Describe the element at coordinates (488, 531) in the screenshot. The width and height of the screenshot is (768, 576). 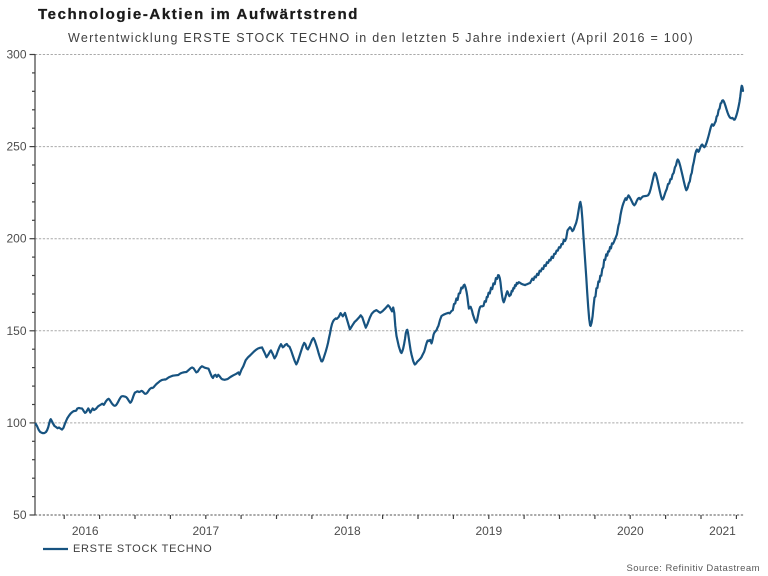
I see `svg-text: 2019` at that location.